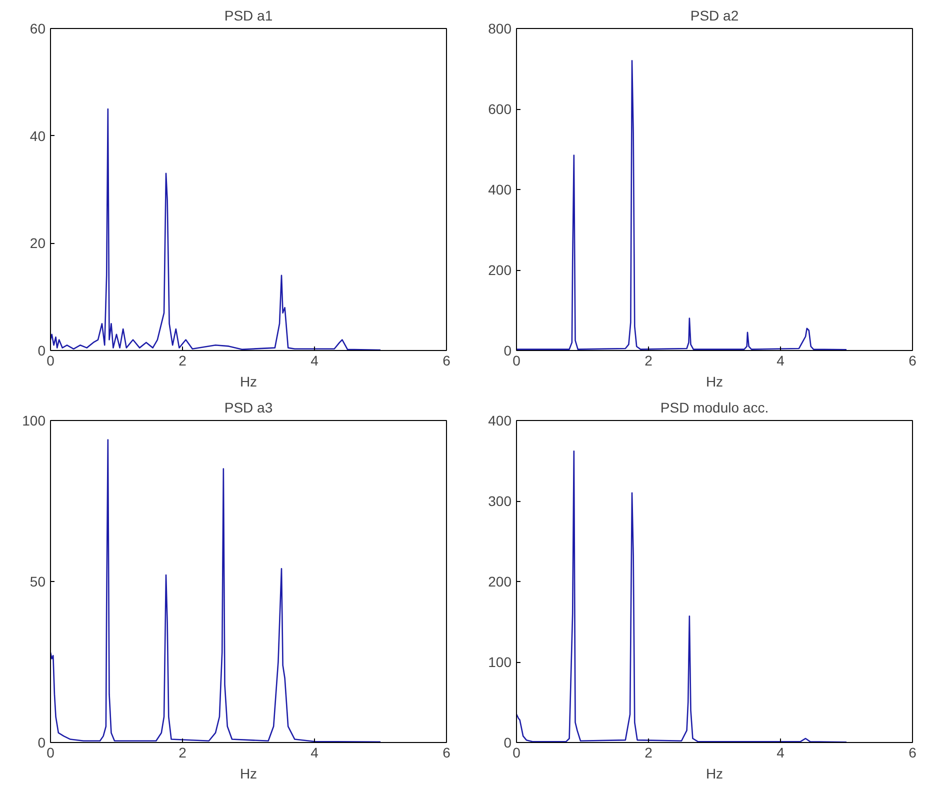 Image resolution: width=943 pixels, height=798 pixels. I want to click on y-tick-label: 50, so click(38, 582).